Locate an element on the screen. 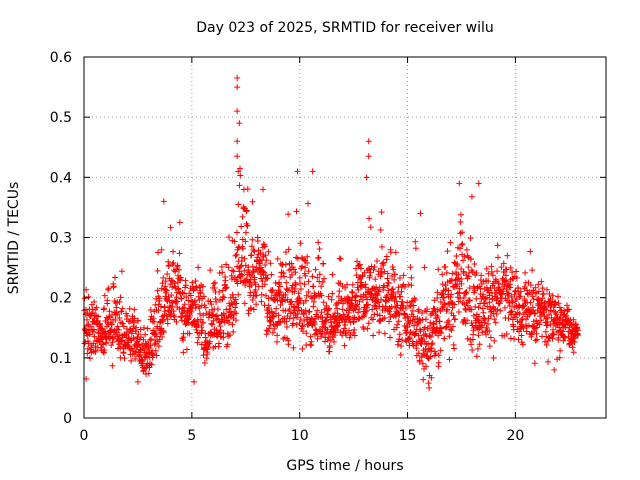  y-tick-label: 0.1 is located at coordinates (61, 359).